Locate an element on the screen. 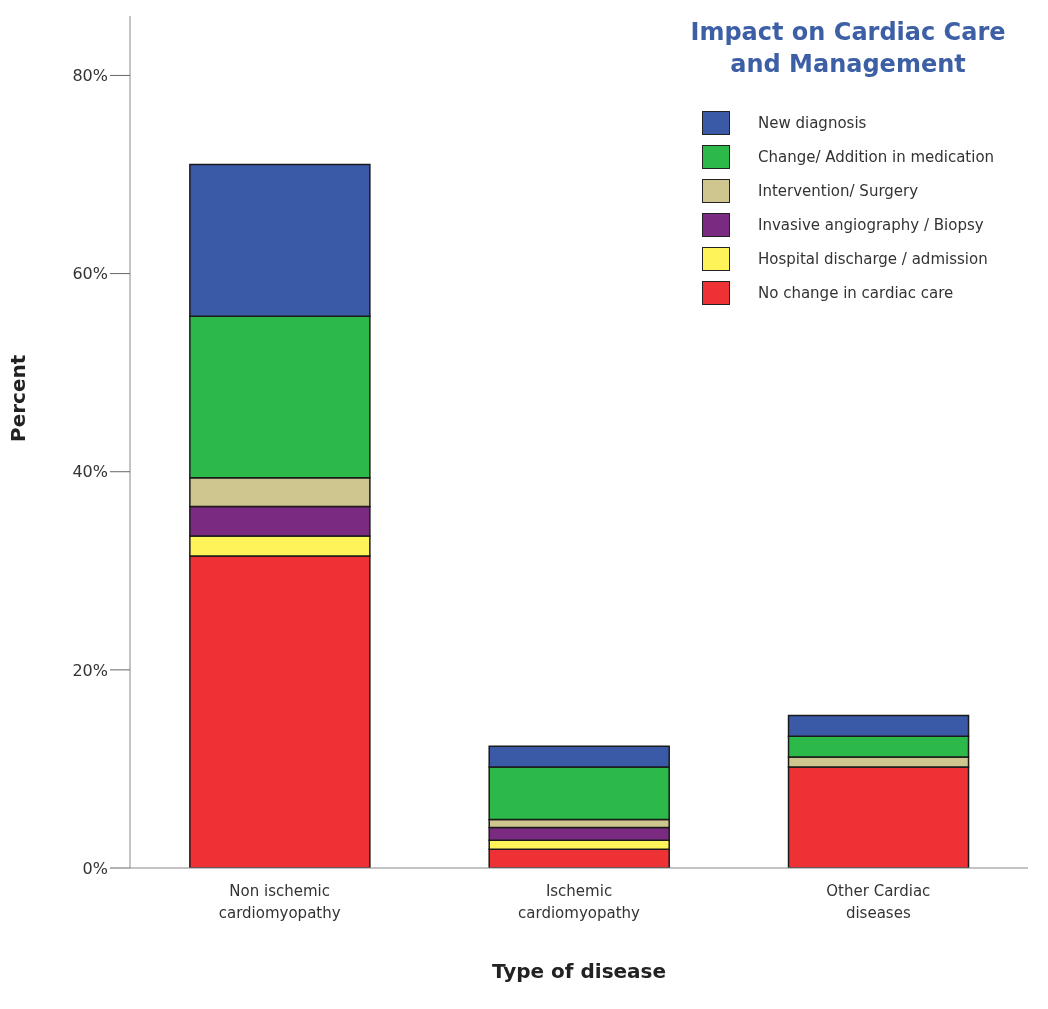  legend-label: New diagnosis is located at coordinates (812, 123).